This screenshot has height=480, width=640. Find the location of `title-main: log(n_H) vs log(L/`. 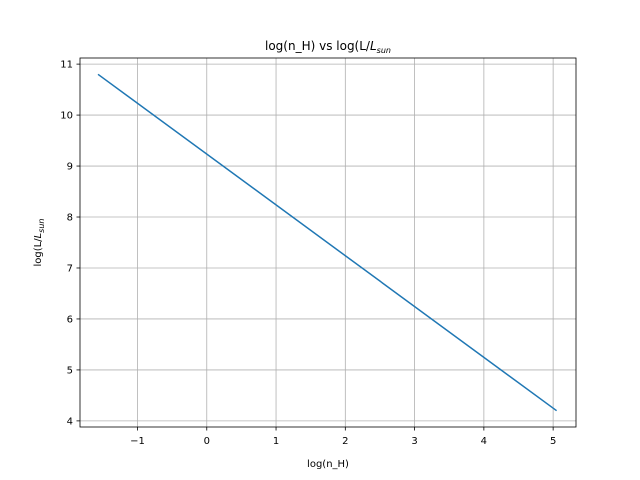

title-main: log(n_H) vs log(L/ is located at coordinates (318, 46).